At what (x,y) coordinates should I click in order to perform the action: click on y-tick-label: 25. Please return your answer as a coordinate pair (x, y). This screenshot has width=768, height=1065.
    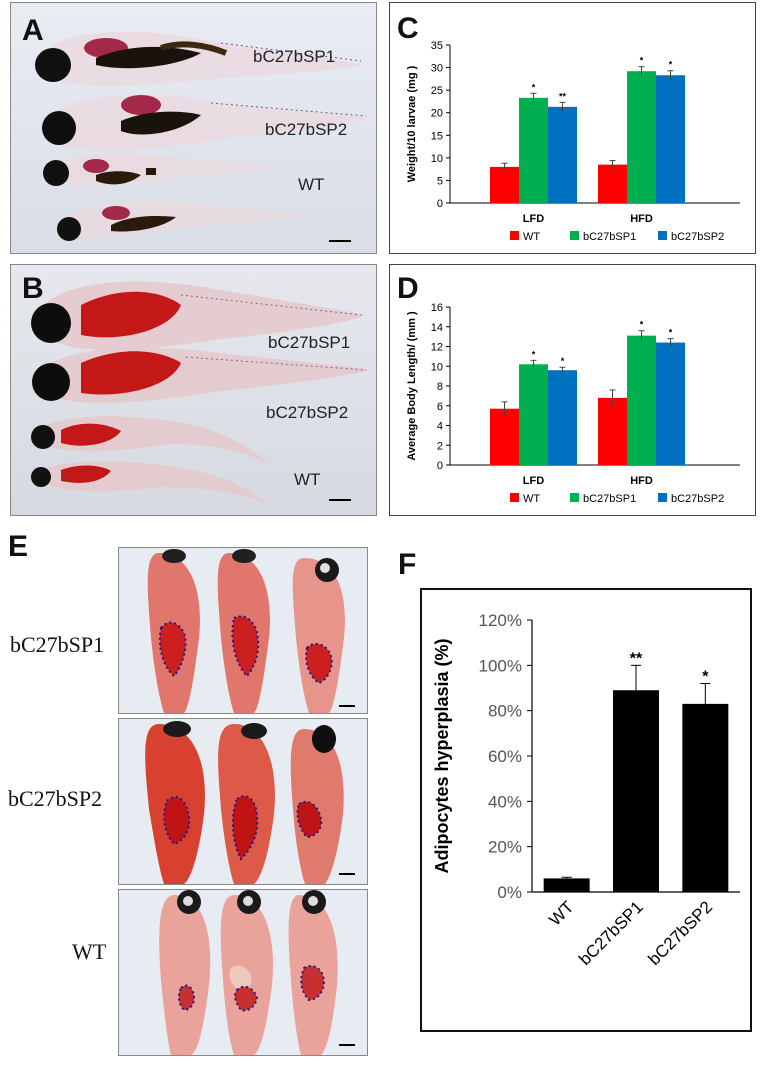
    Looking at the image, I should click on (437, 91).